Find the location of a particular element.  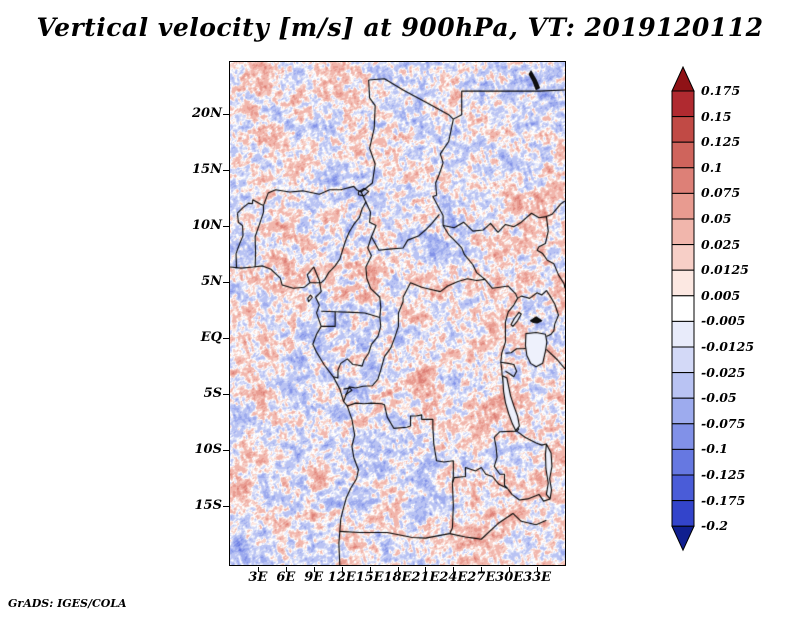

colorbar-label: 0.005 is located at coordinates (721, 295).